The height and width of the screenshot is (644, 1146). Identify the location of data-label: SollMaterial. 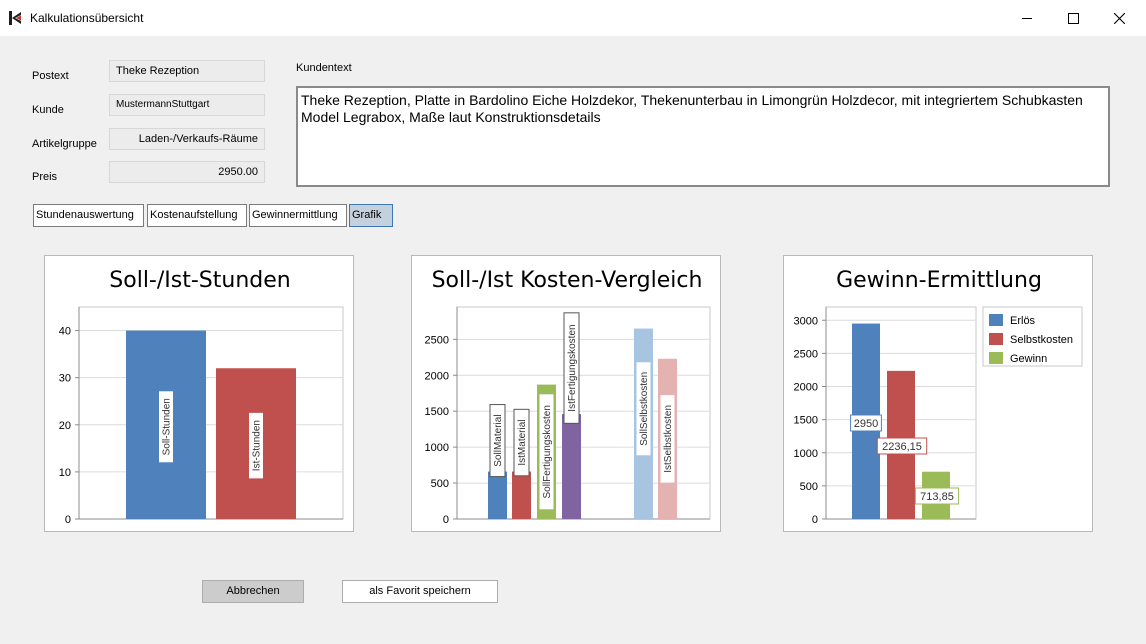
(497, 441).